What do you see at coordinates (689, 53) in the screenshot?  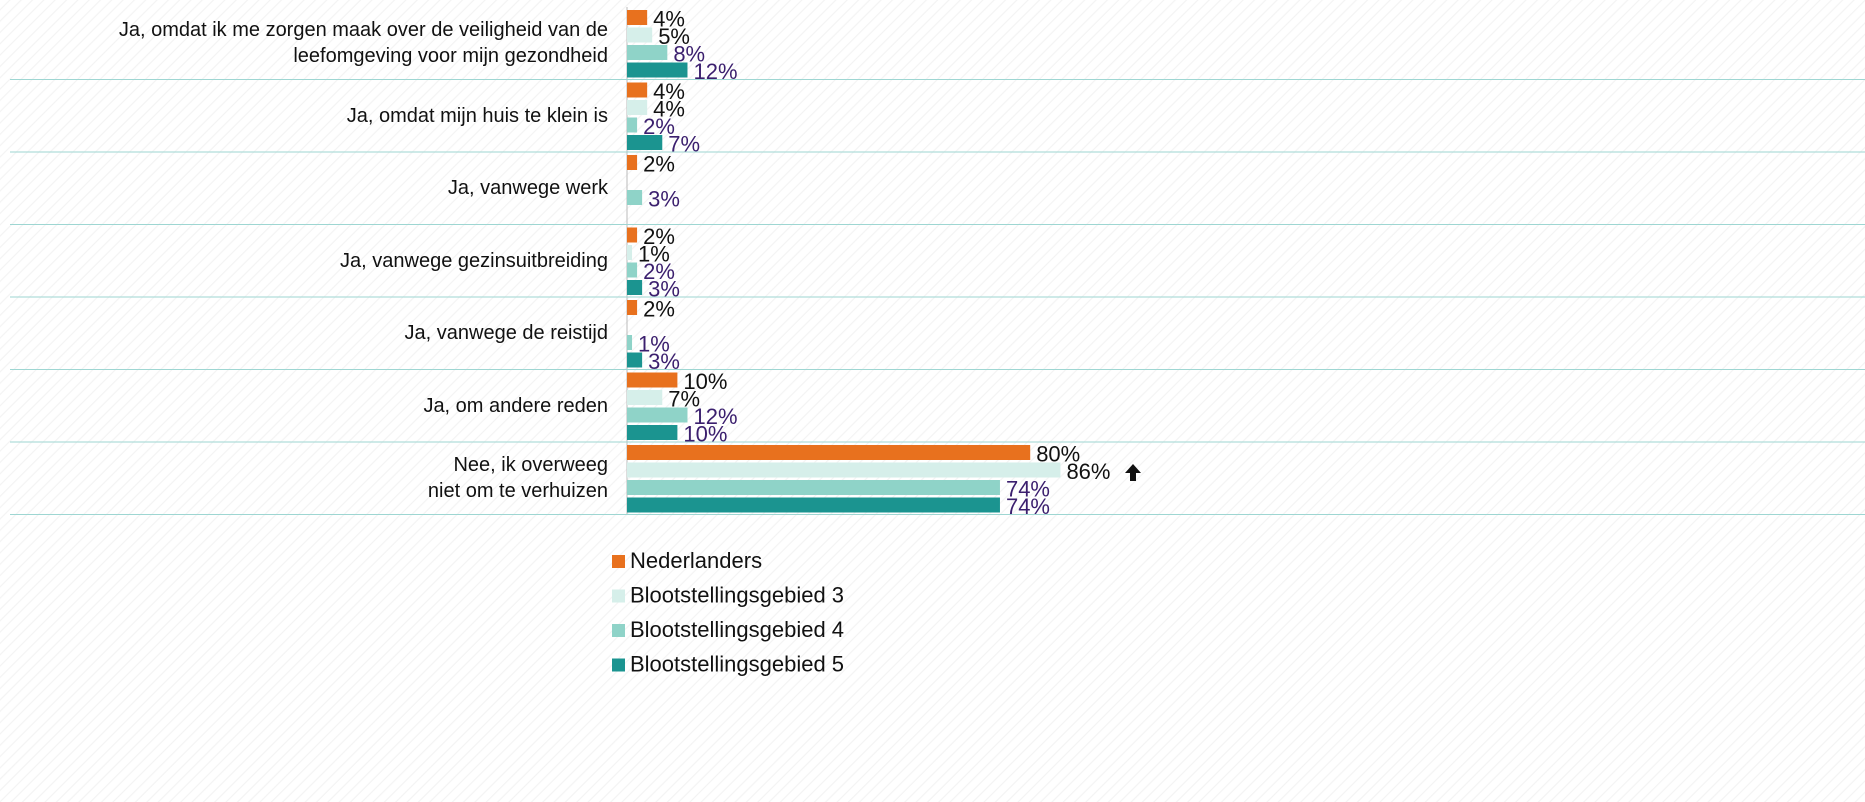 I see `value-label: 8%` at bounding box center [689, 53].